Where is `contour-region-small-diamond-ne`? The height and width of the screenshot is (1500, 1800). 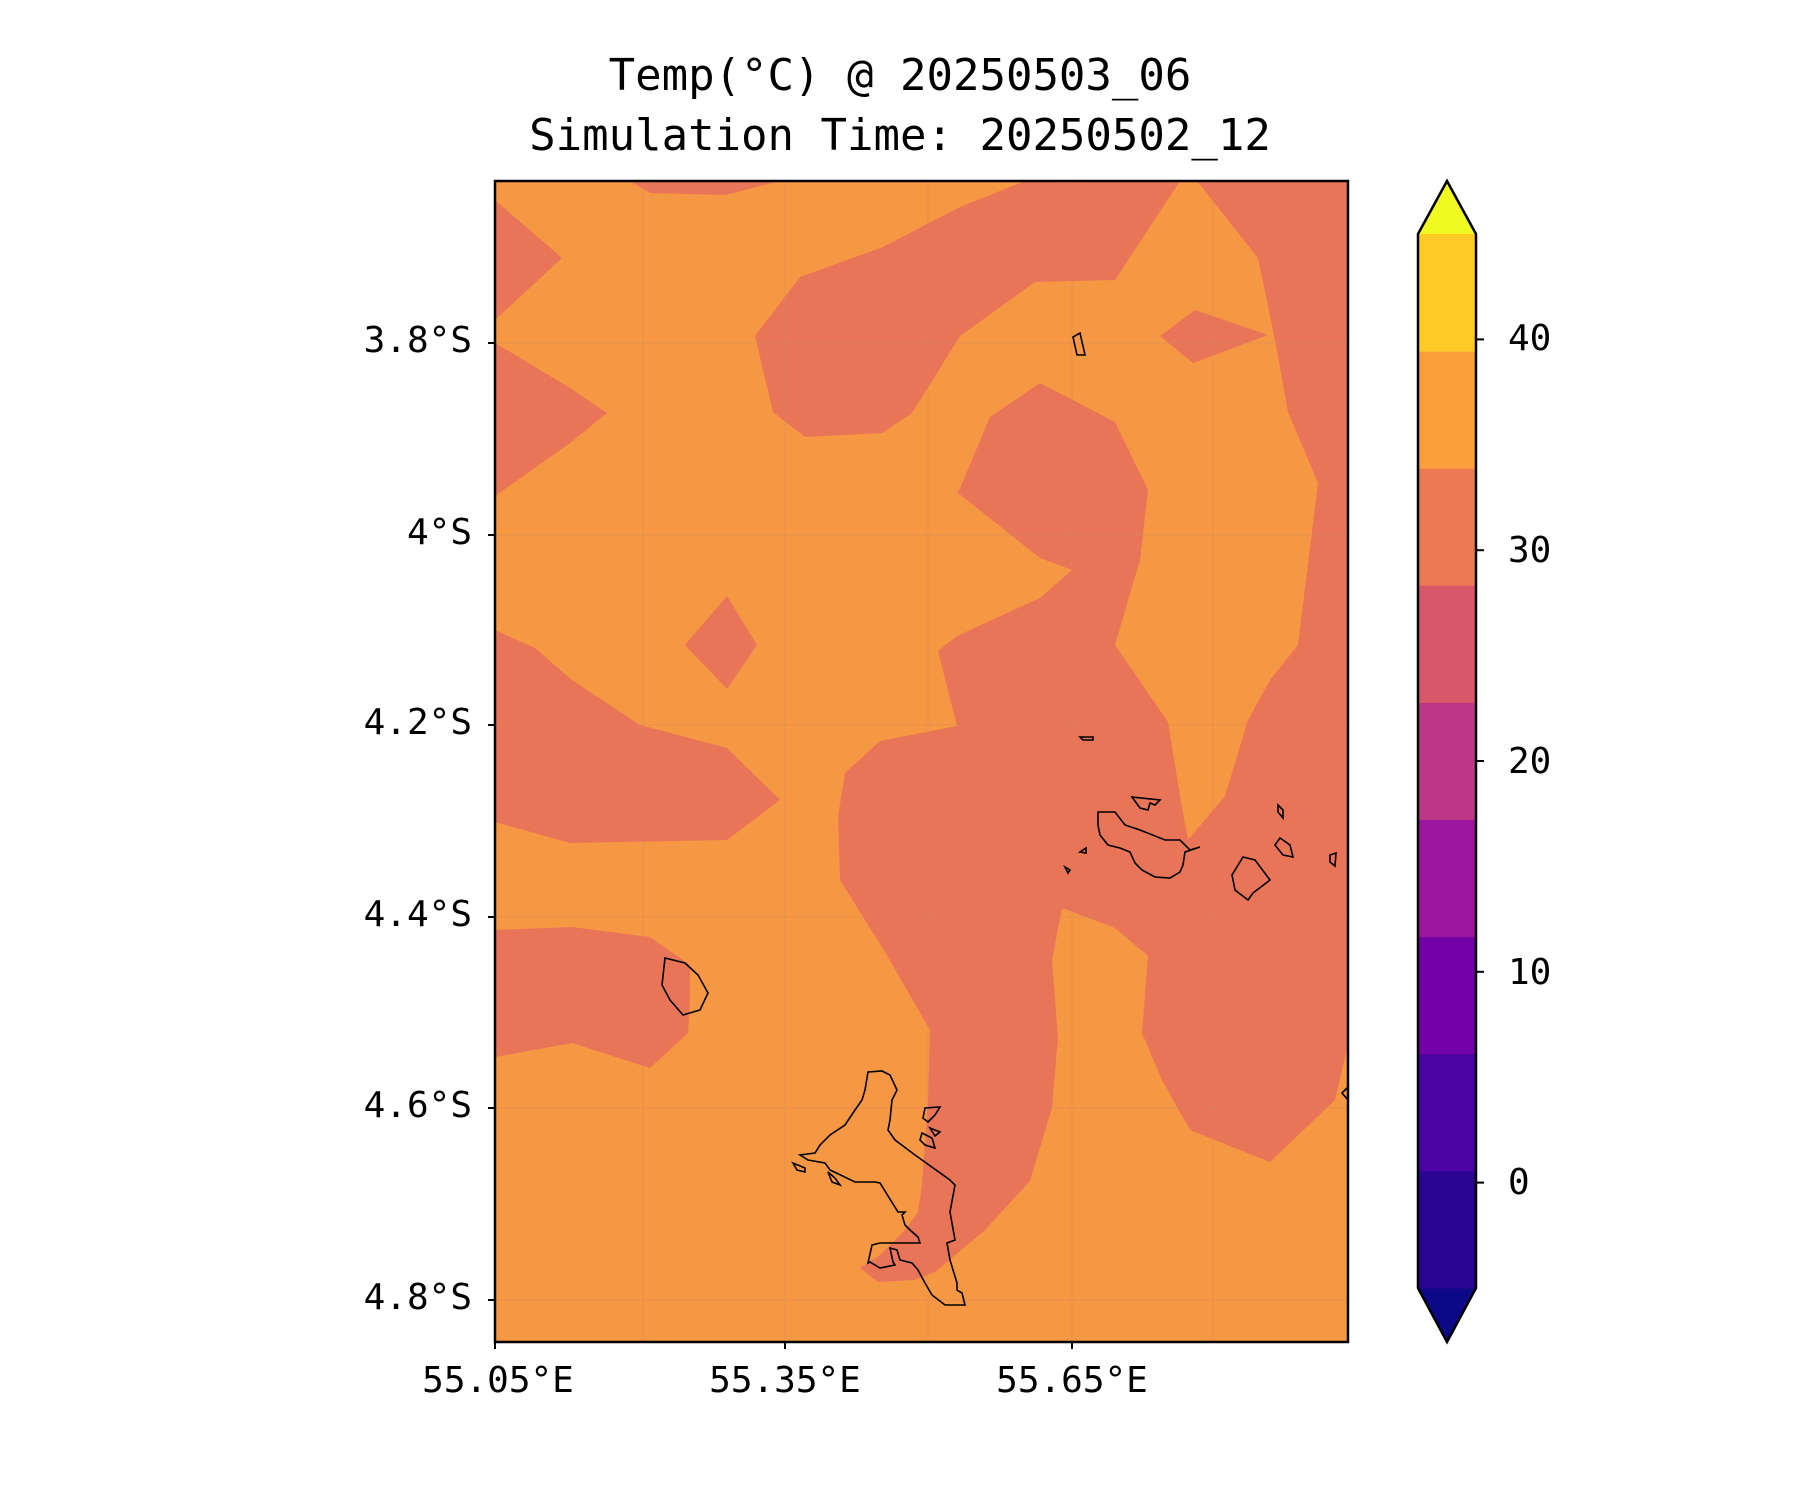 contour-region-small-diamond-ne is located at coordinates (1214, 336).